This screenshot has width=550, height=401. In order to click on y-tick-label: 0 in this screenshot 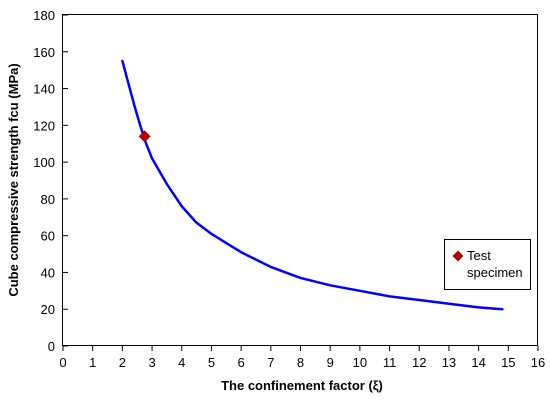, I will do `click(51, 346)`.